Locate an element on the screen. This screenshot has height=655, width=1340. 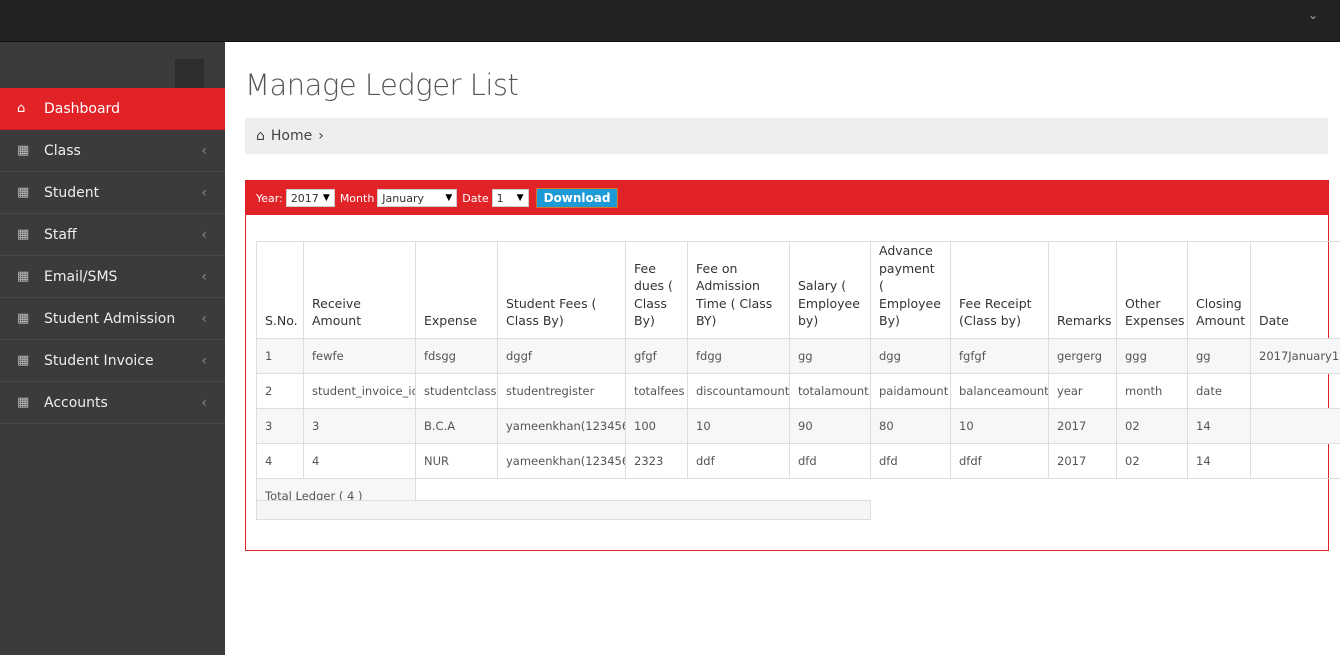
sidebar-item-label: Student is located at coordinates (72, 192).